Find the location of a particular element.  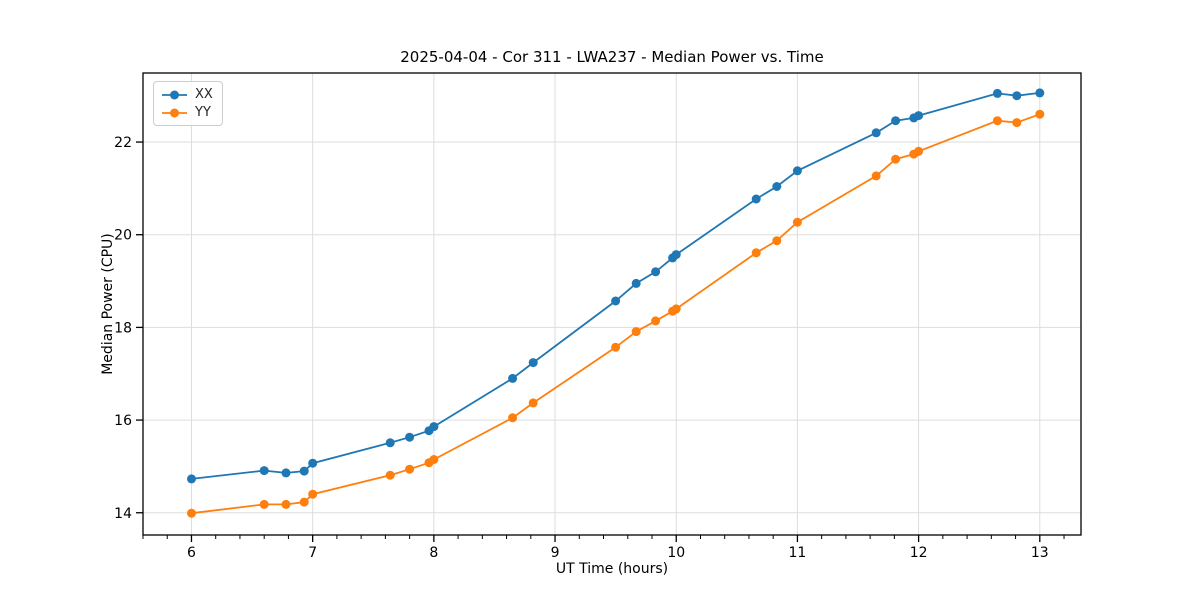

y-tick-label: 22 is located at coordinates (123, 143).